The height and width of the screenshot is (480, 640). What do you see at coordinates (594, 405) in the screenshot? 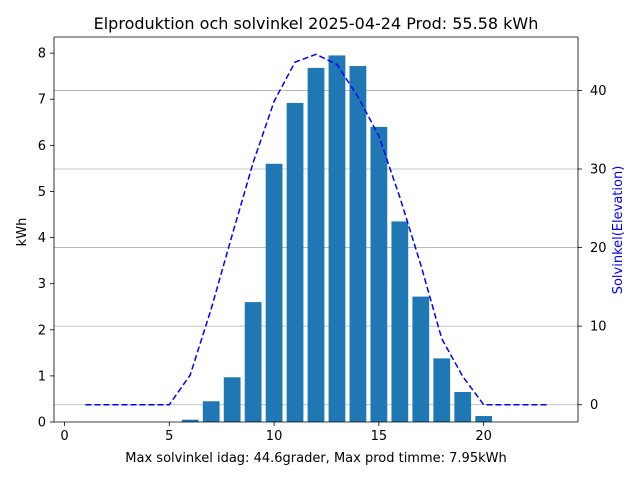
I see `y2-tick-label: 0` at bounding box center [594, 405].